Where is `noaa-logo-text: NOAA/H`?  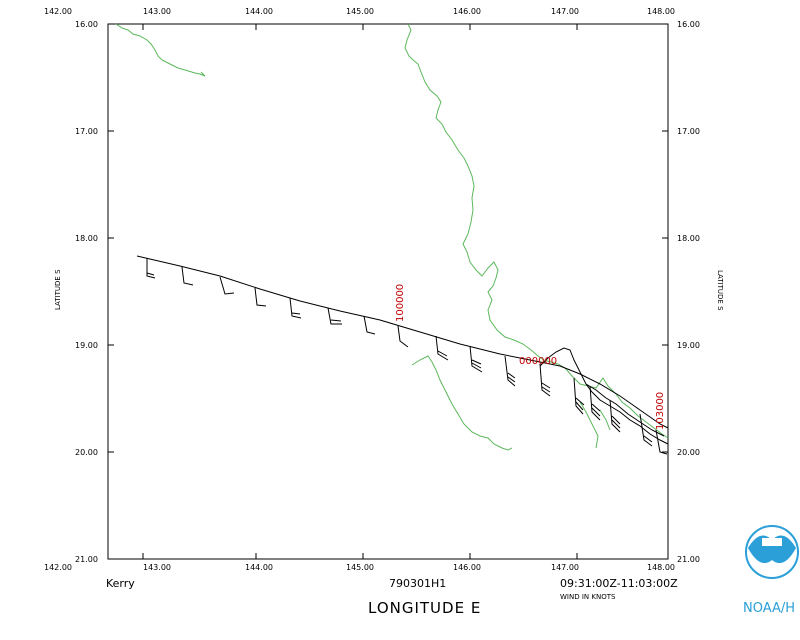
noaa-logo-text: NOAA/H is located at coordinates (769, 608).